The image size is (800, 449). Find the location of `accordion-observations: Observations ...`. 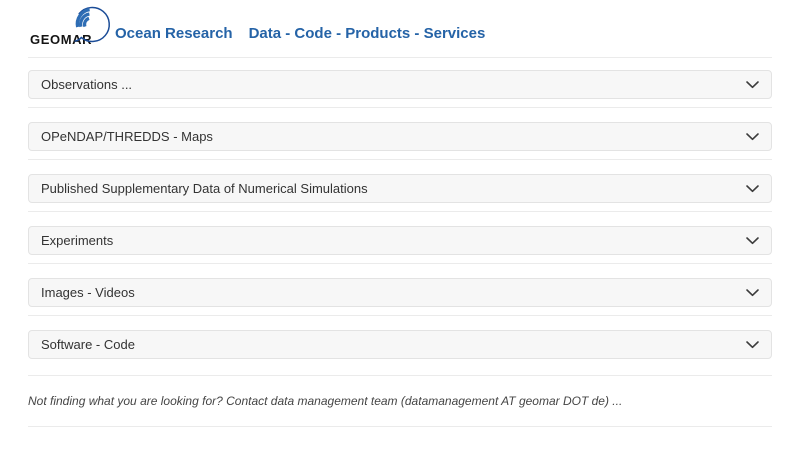

accordion-observations: Observations ... is located at coordinates (400, 84).